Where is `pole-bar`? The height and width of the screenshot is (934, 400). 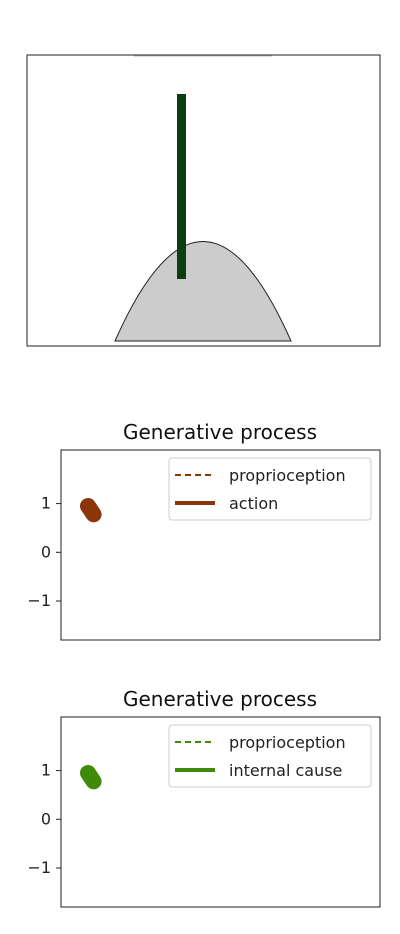
pole-bar is located at coordinates (181, 186).